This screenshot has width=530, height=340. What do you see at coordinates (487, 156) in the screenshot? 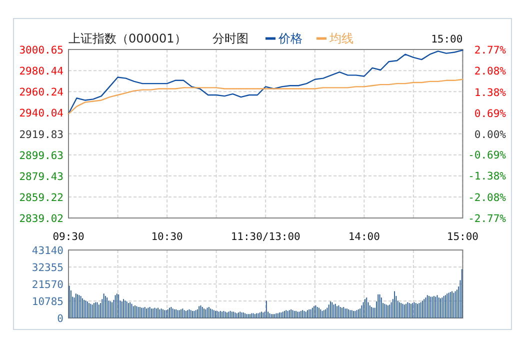
I see `y2-tick-label: -0.69%` at bounding box center [487, 156].